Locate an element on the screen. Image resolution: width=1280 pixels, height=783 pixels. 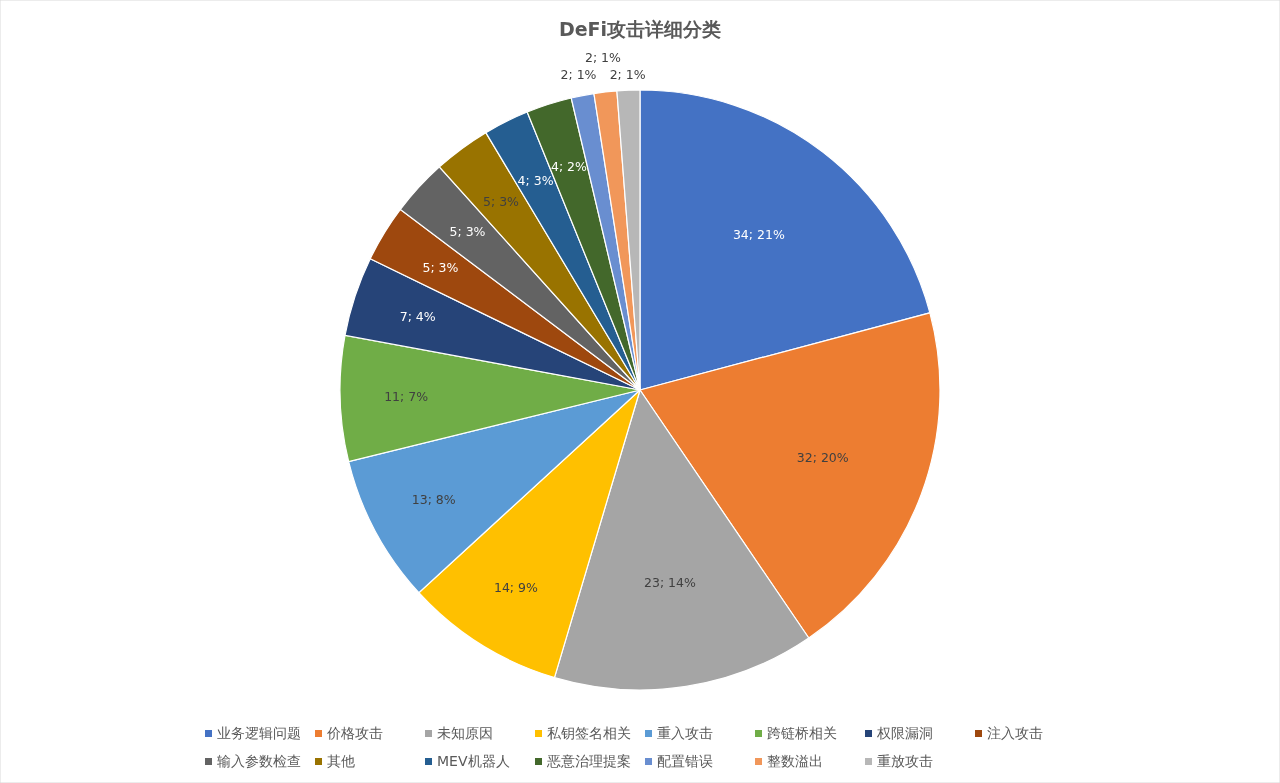
data-label: 23; 14% is located at coordinates (670, 582).